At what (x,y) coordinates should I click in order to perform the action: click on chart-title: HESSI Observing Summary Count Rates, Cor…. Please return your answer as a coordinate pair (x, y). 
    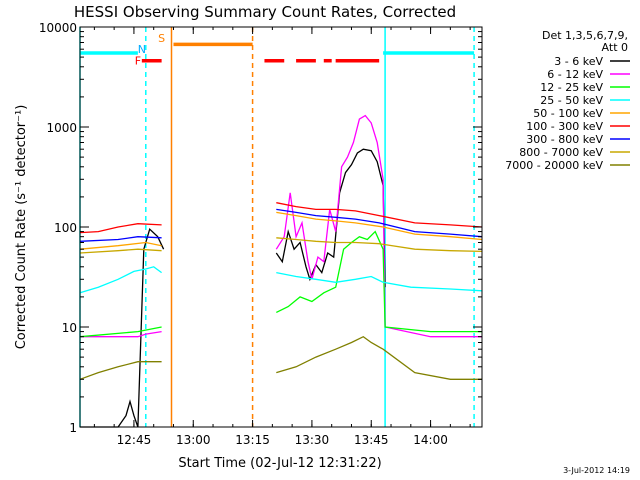
    Looking at the image, I should click on (265, 12).